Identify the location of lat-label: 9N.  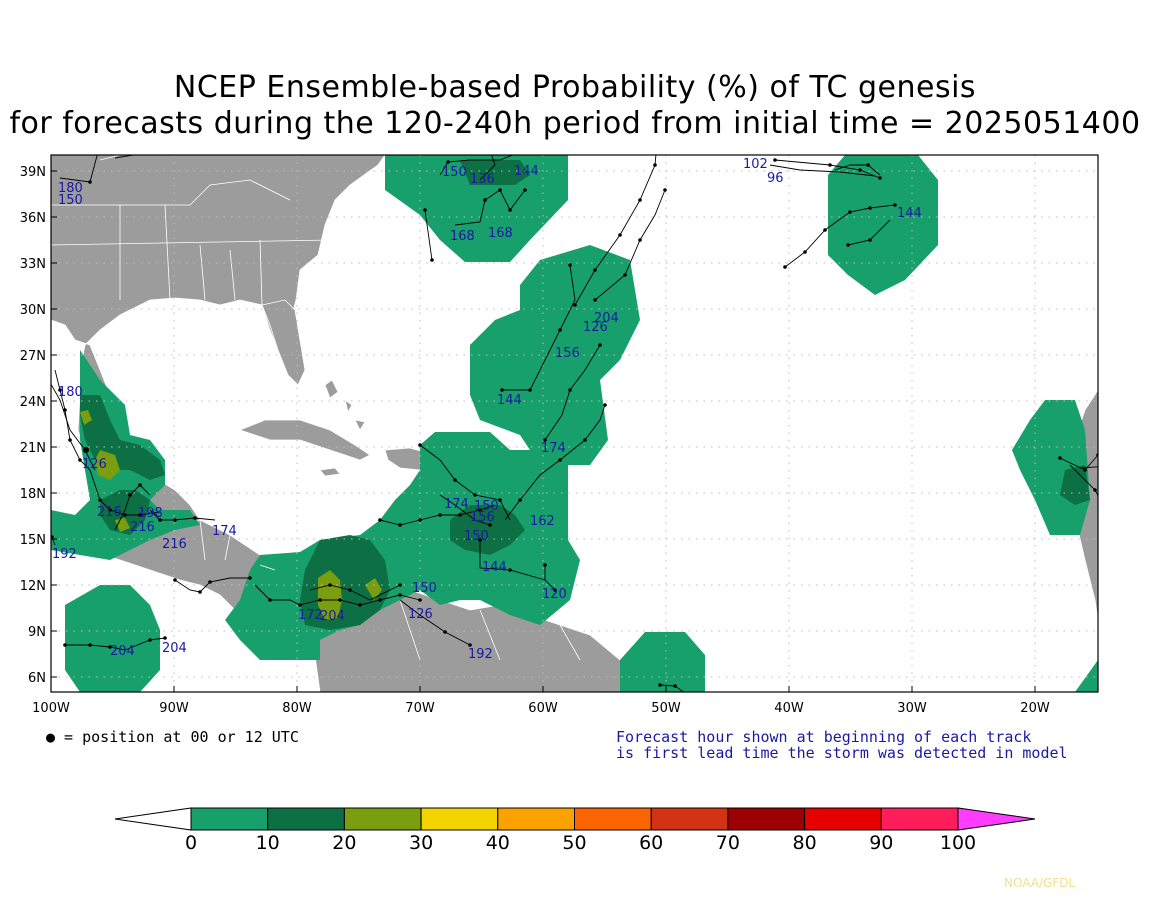
(37, 632).